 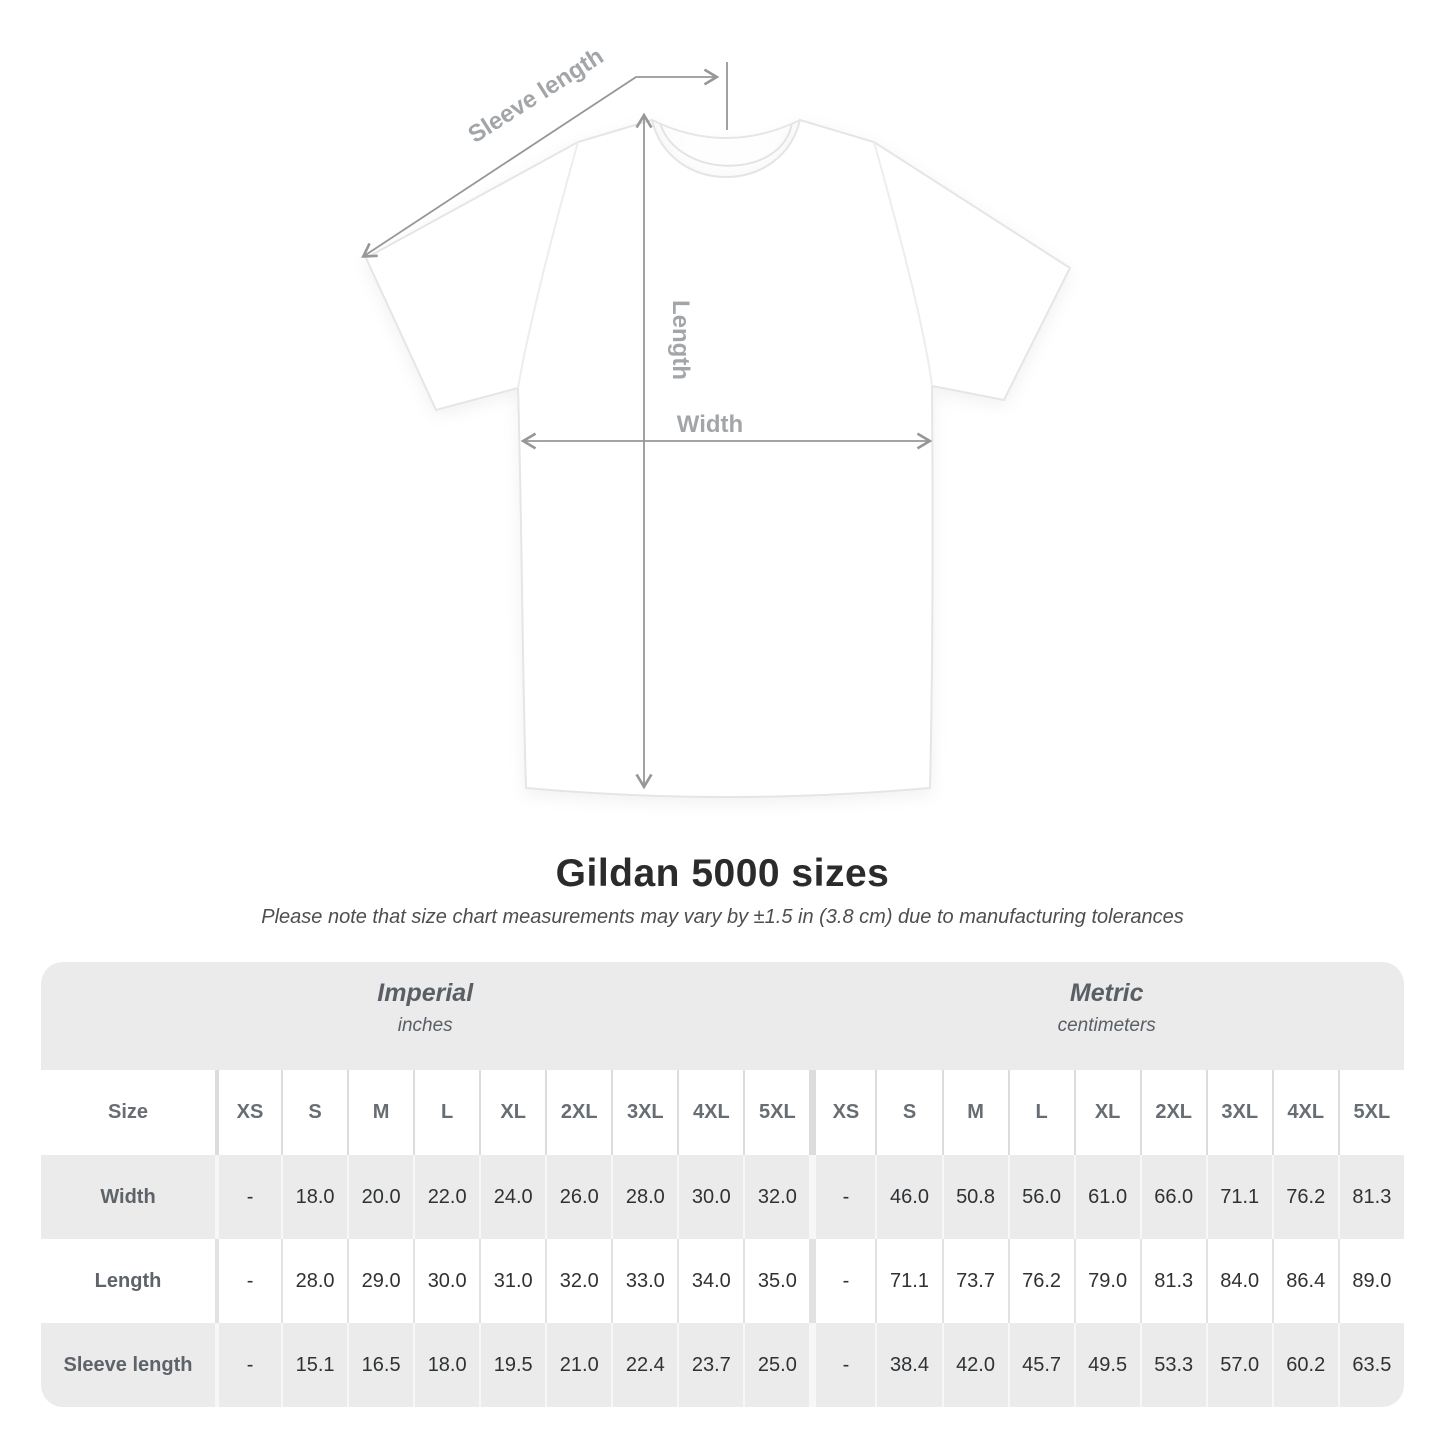 What do you see at coordinates (1106, 1281) in the screenshot?
I see `cell-metric-xl: 79.0` at bounding box center [1106, 1281].